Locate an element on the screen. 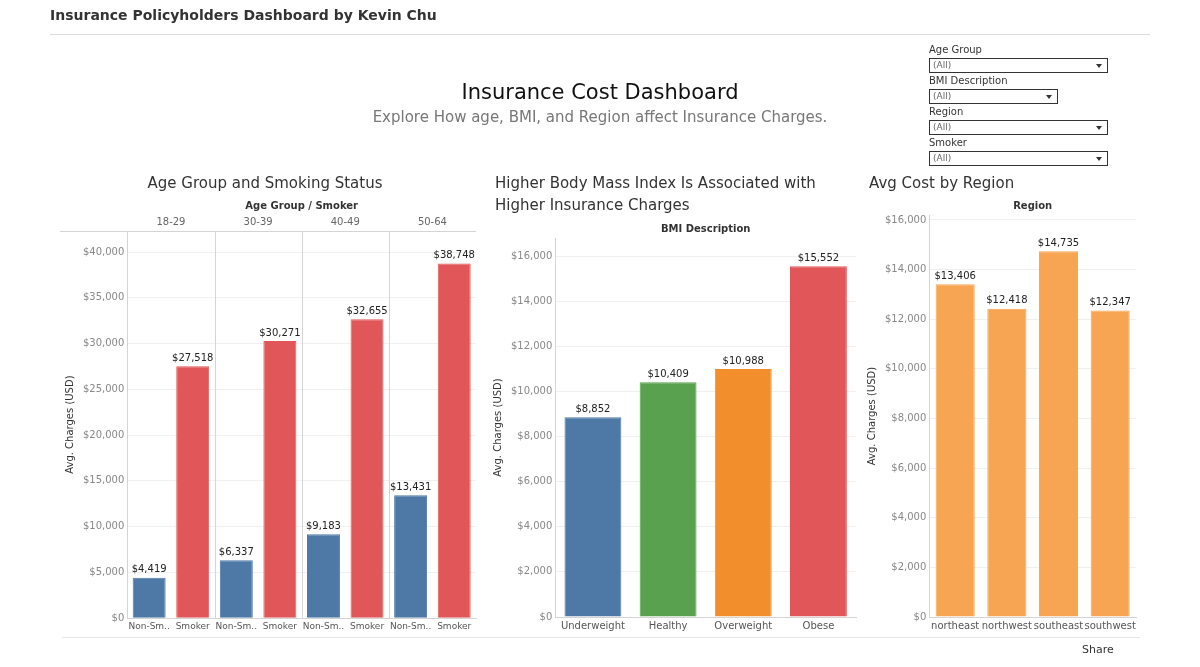  data-label: $10,988 is located at coordinates (743, 360).